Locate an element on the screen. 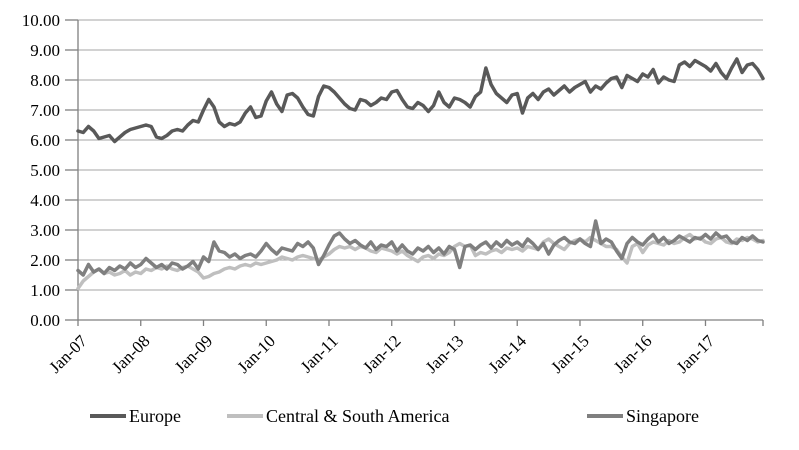 Image resolution: width=799 pixels, height=450 pixels. legend-label-europe: Europe is located at coordinates (155, 416).